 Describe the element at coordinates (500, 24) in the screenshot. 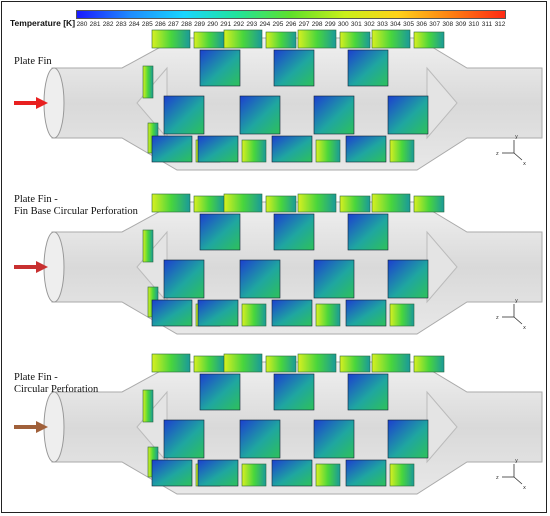

I see `colorbar-tick-label: 312` at that location.